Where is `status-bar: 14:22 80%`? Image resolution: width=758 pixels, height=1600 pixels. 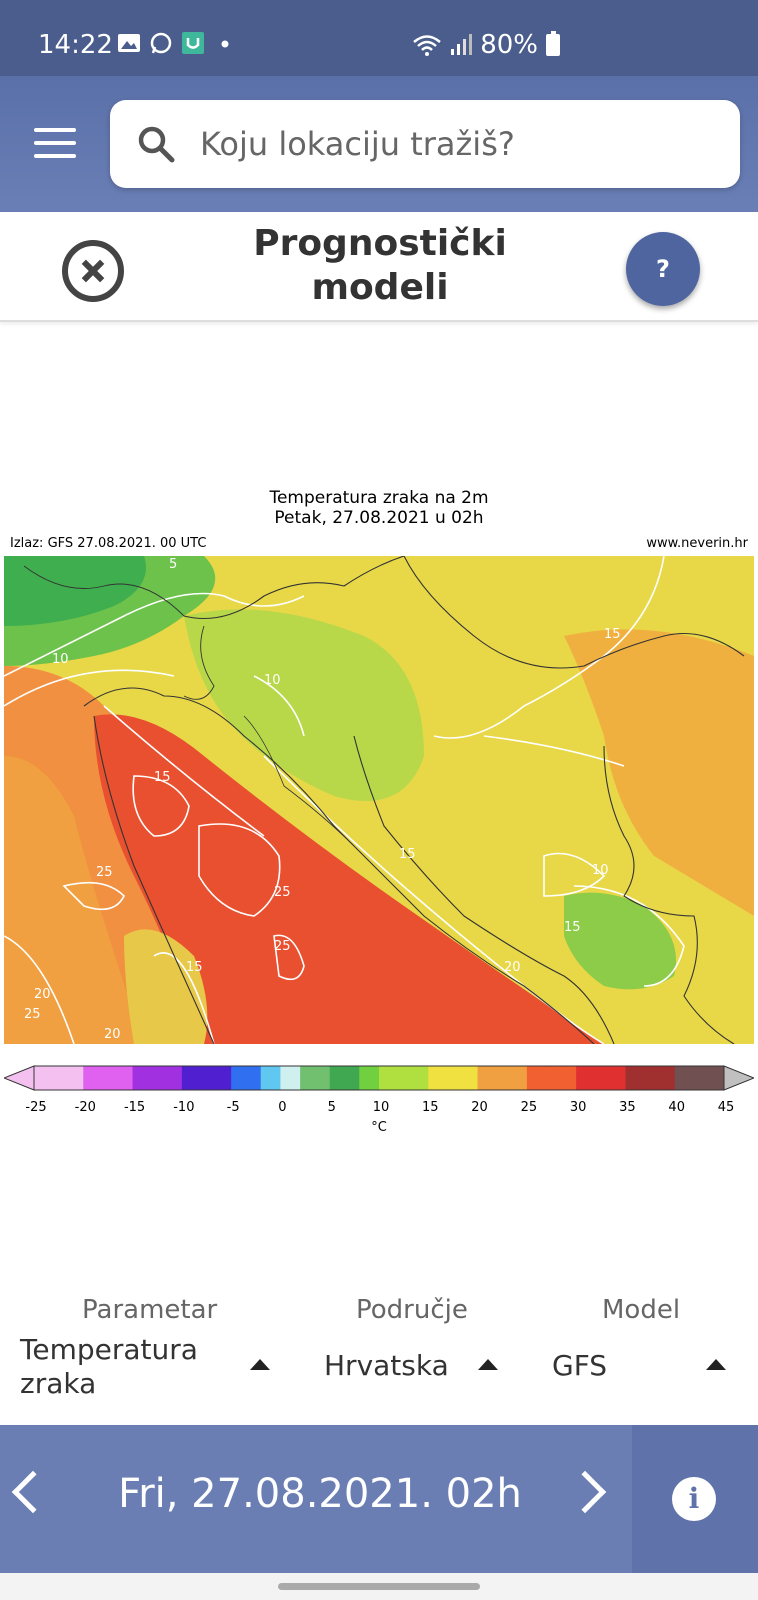 status-bar: 14:22 80% is located at coordinates (379, 38).